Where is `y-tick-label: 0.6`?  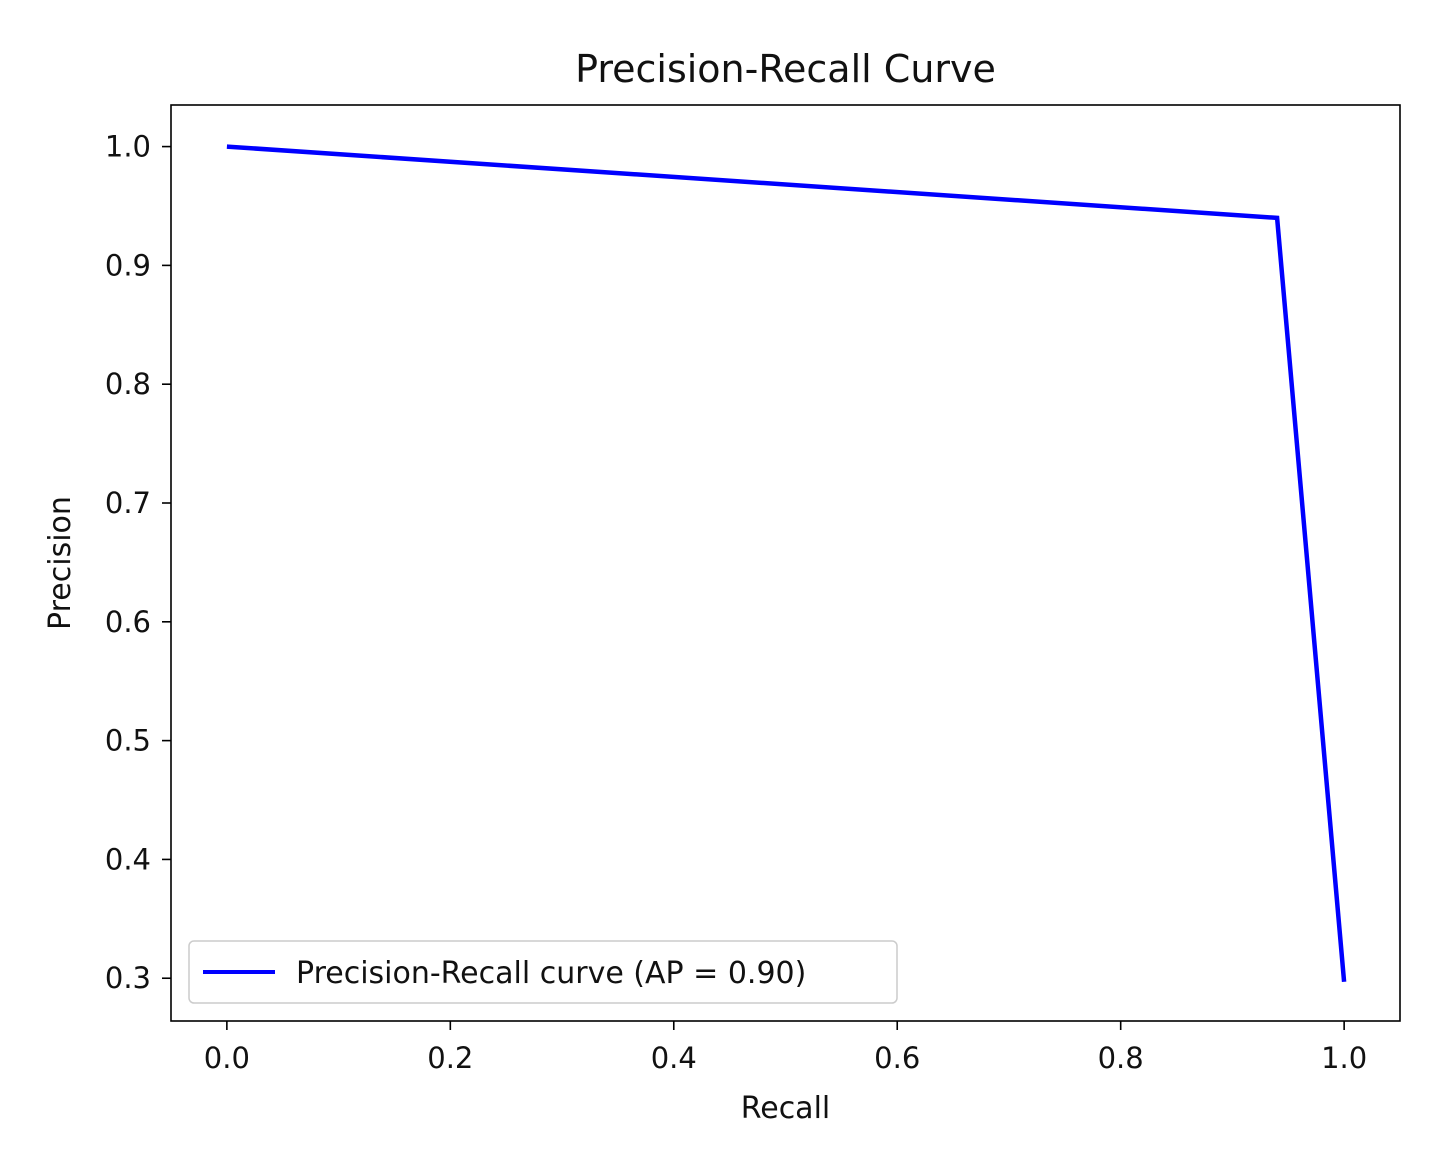 y-tick-label: 0.6 is located at coordinates (128, 622).